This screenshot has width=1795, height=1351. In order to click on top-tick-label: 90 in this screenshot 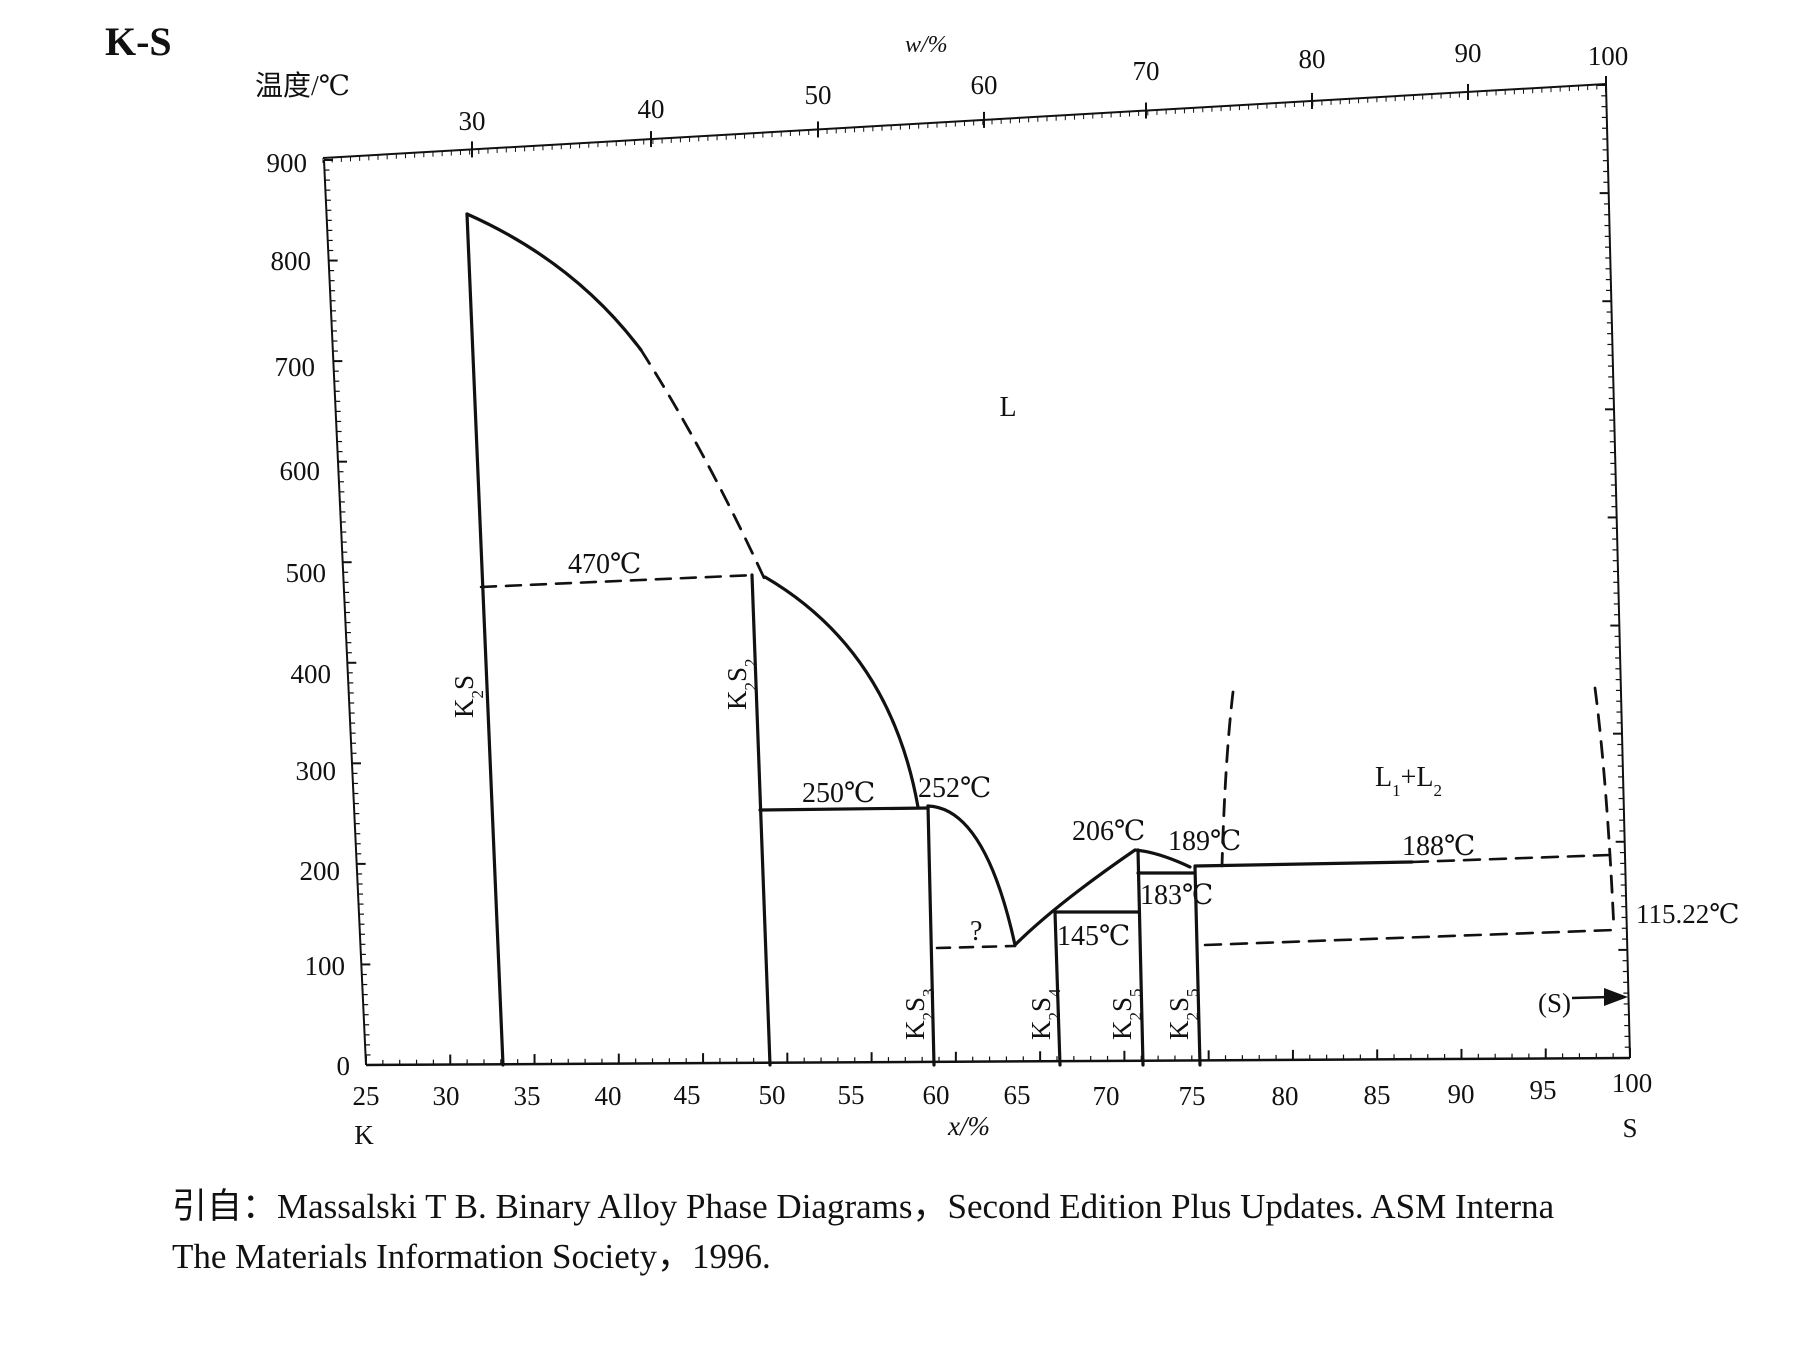, I will do `click(1468, 53)`.